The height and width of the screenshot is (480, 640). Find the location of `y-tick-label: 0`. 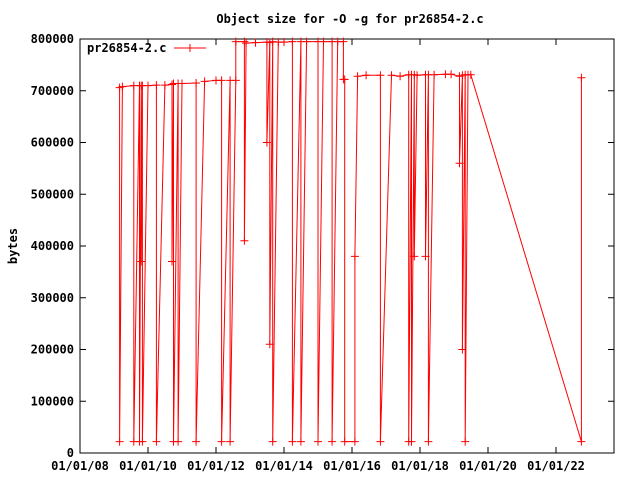

y-tick-label: 0 is located at coordinates (70, 453).